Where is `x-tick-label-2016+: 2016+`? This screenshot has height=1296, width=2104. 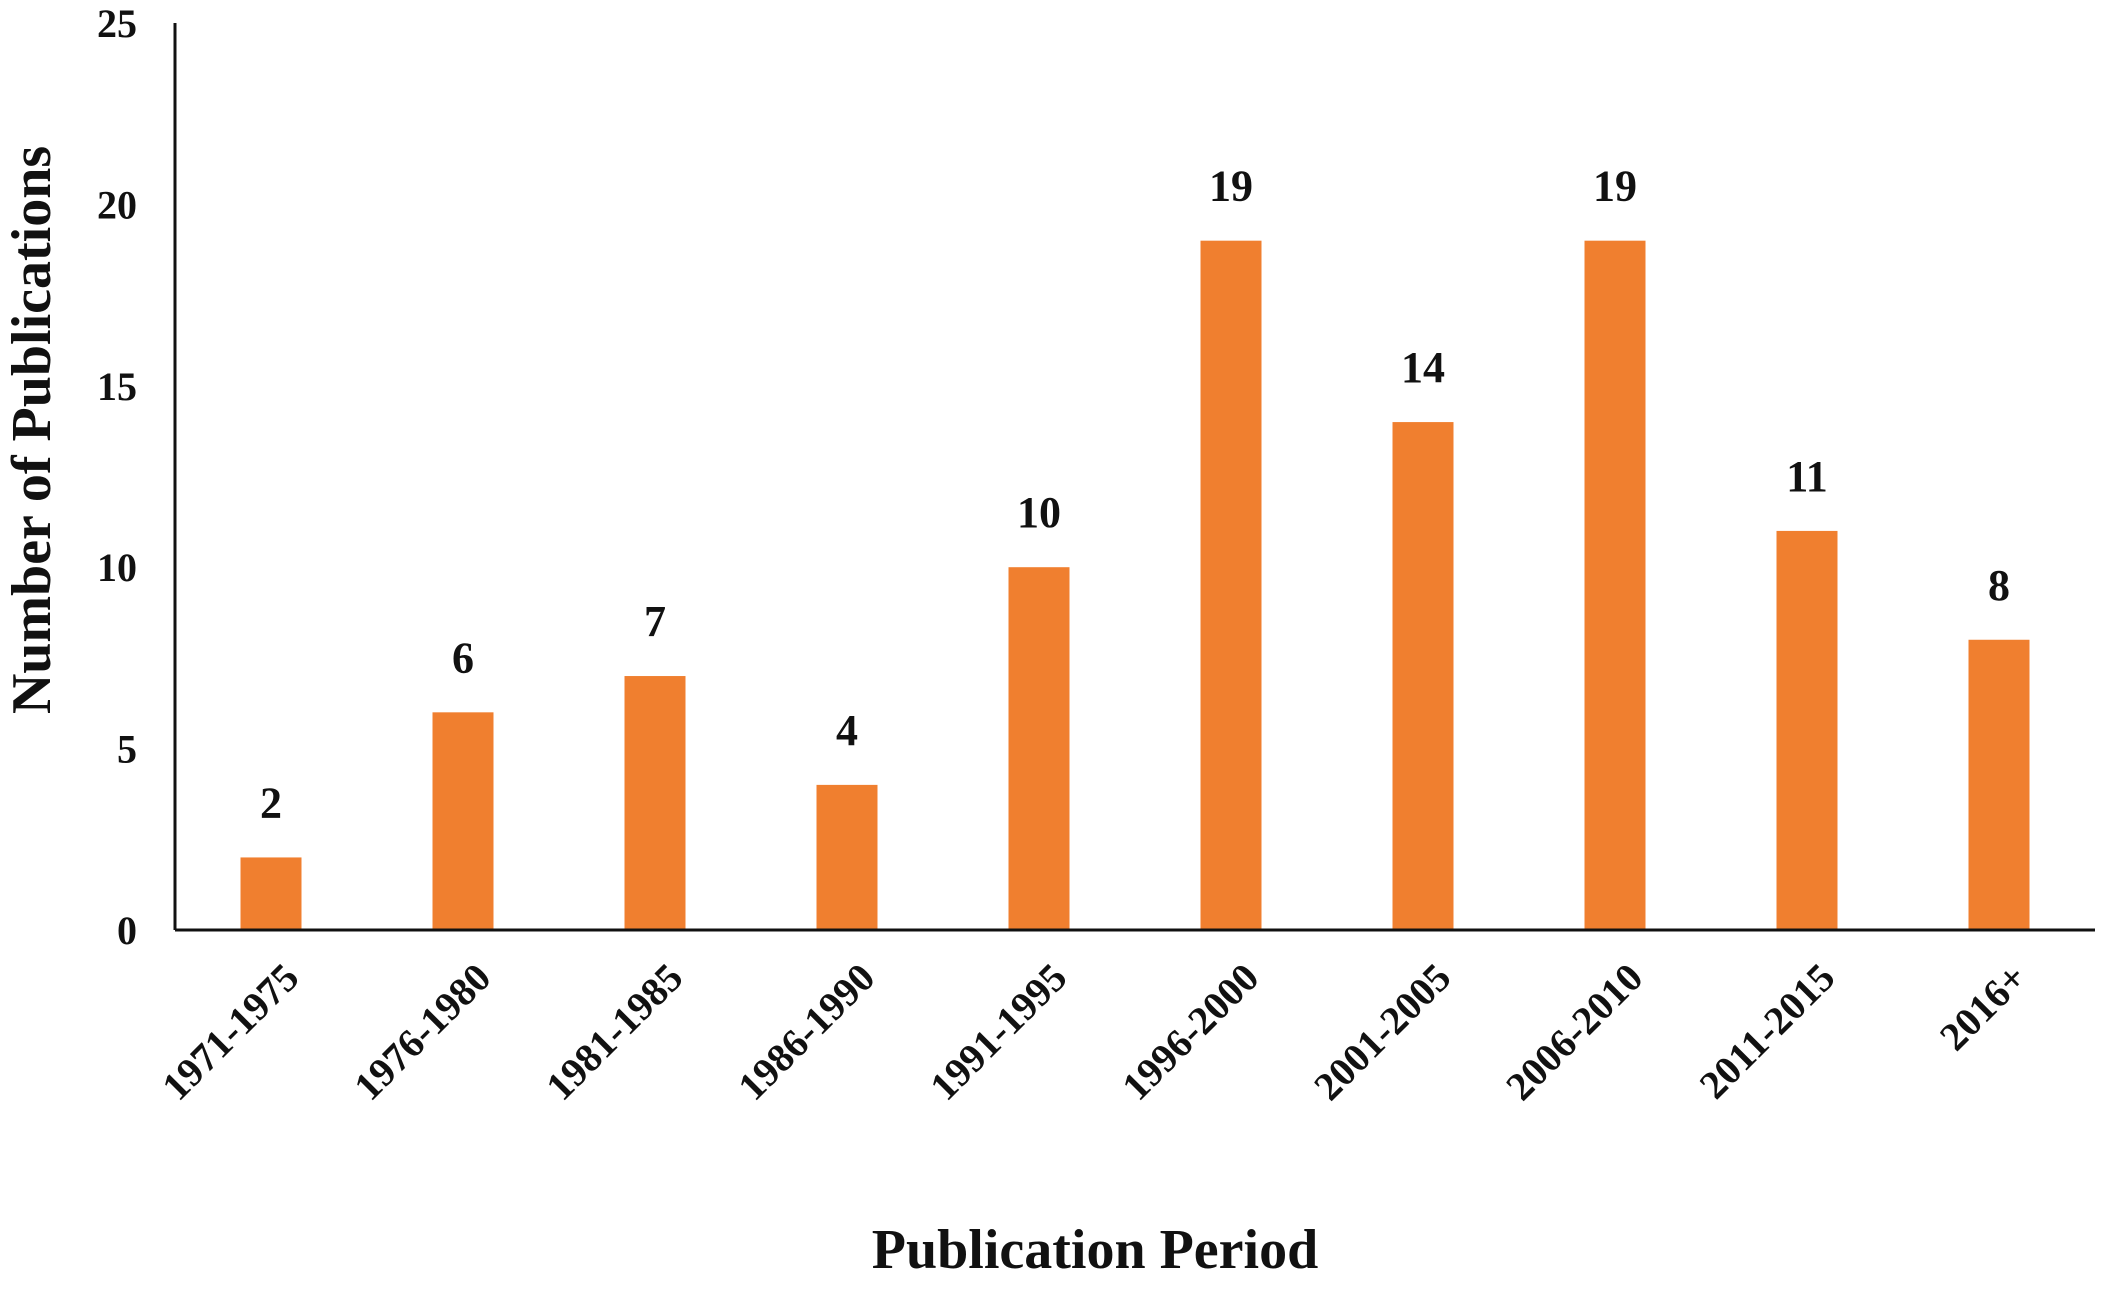 x-tick-label-2016+: 2016+ is located at coordinates (1983, 1007).